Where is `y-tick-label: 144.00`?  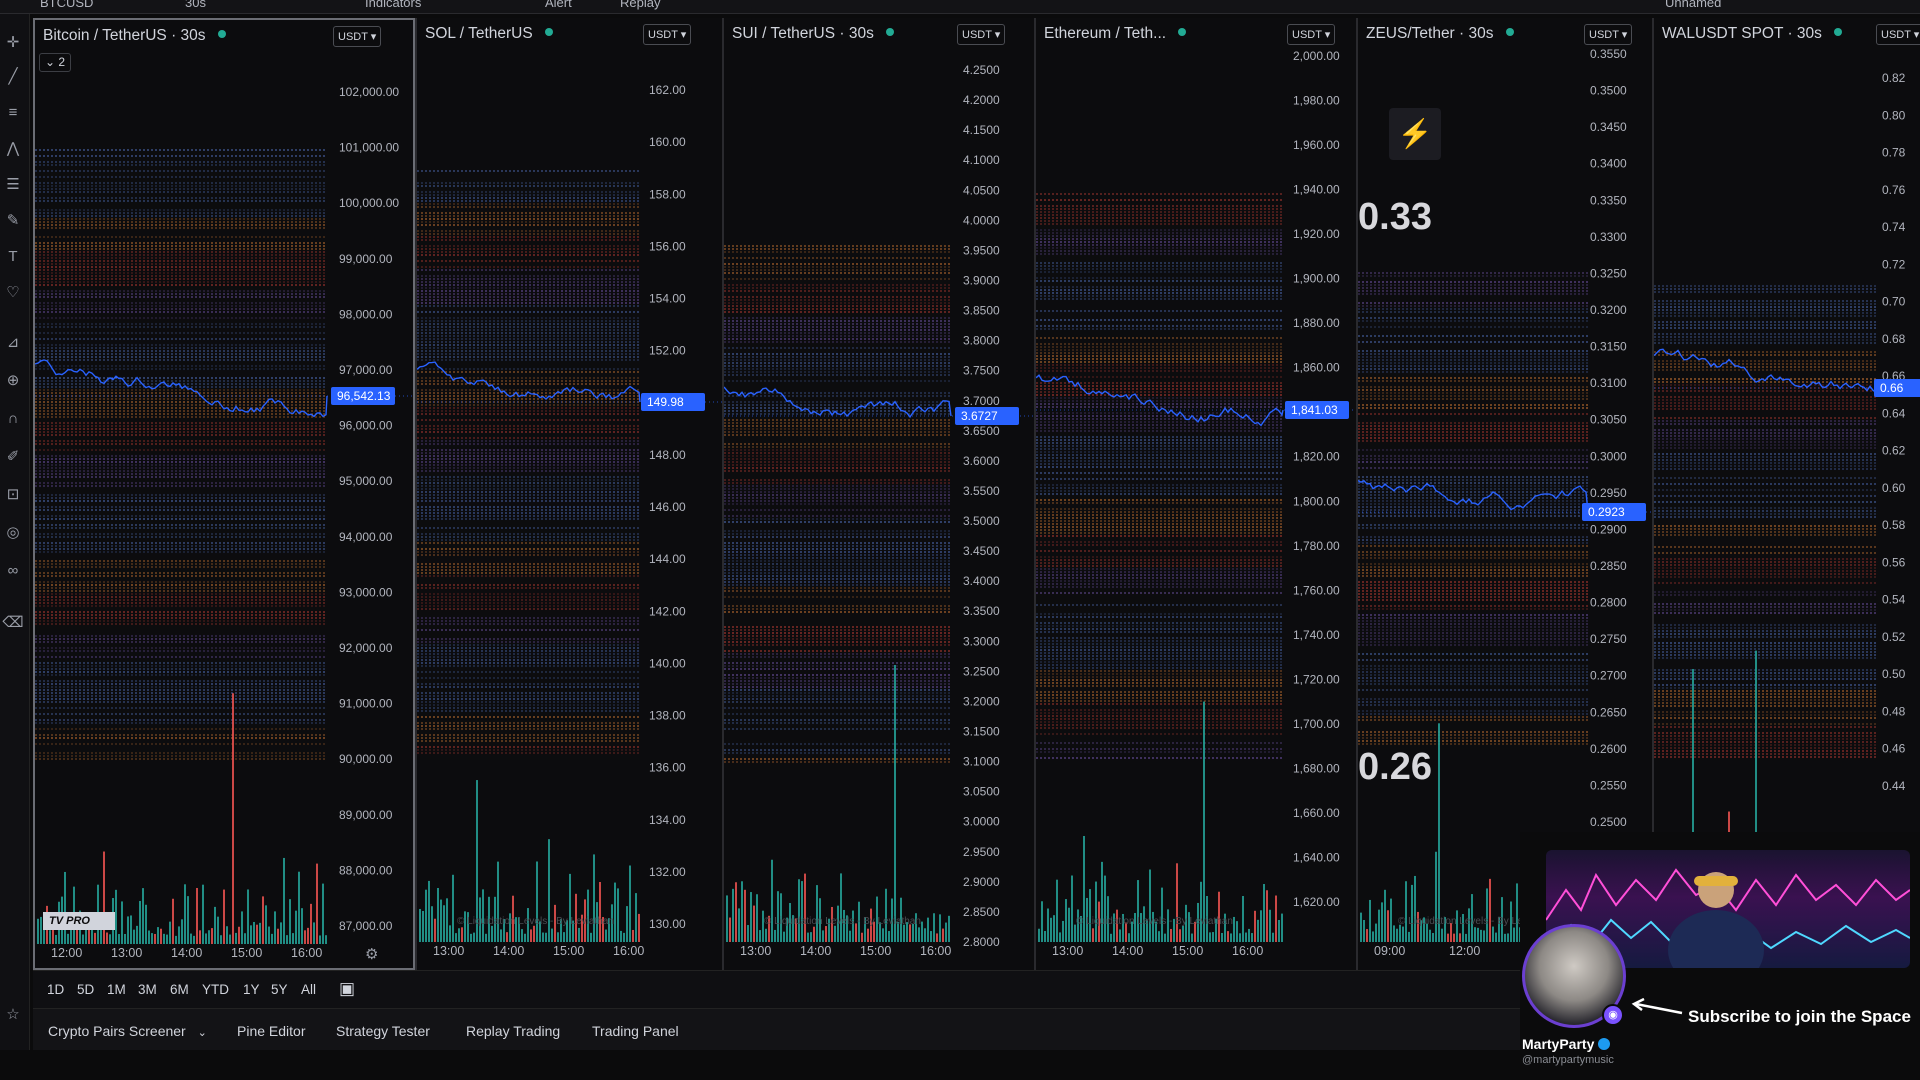
y-tick-label: 144.00 is located at coordinates (667, 559).